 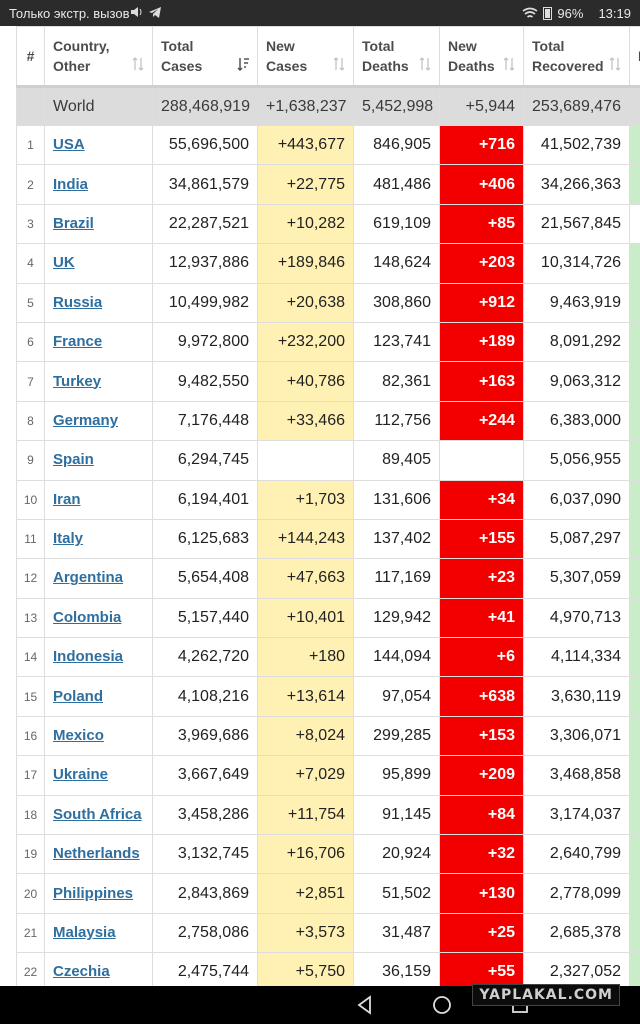 What do you see at coordinates (481, 815) in the screenshot?
I see `new-deaths-cell: +84` at bounding box center [481, 815].